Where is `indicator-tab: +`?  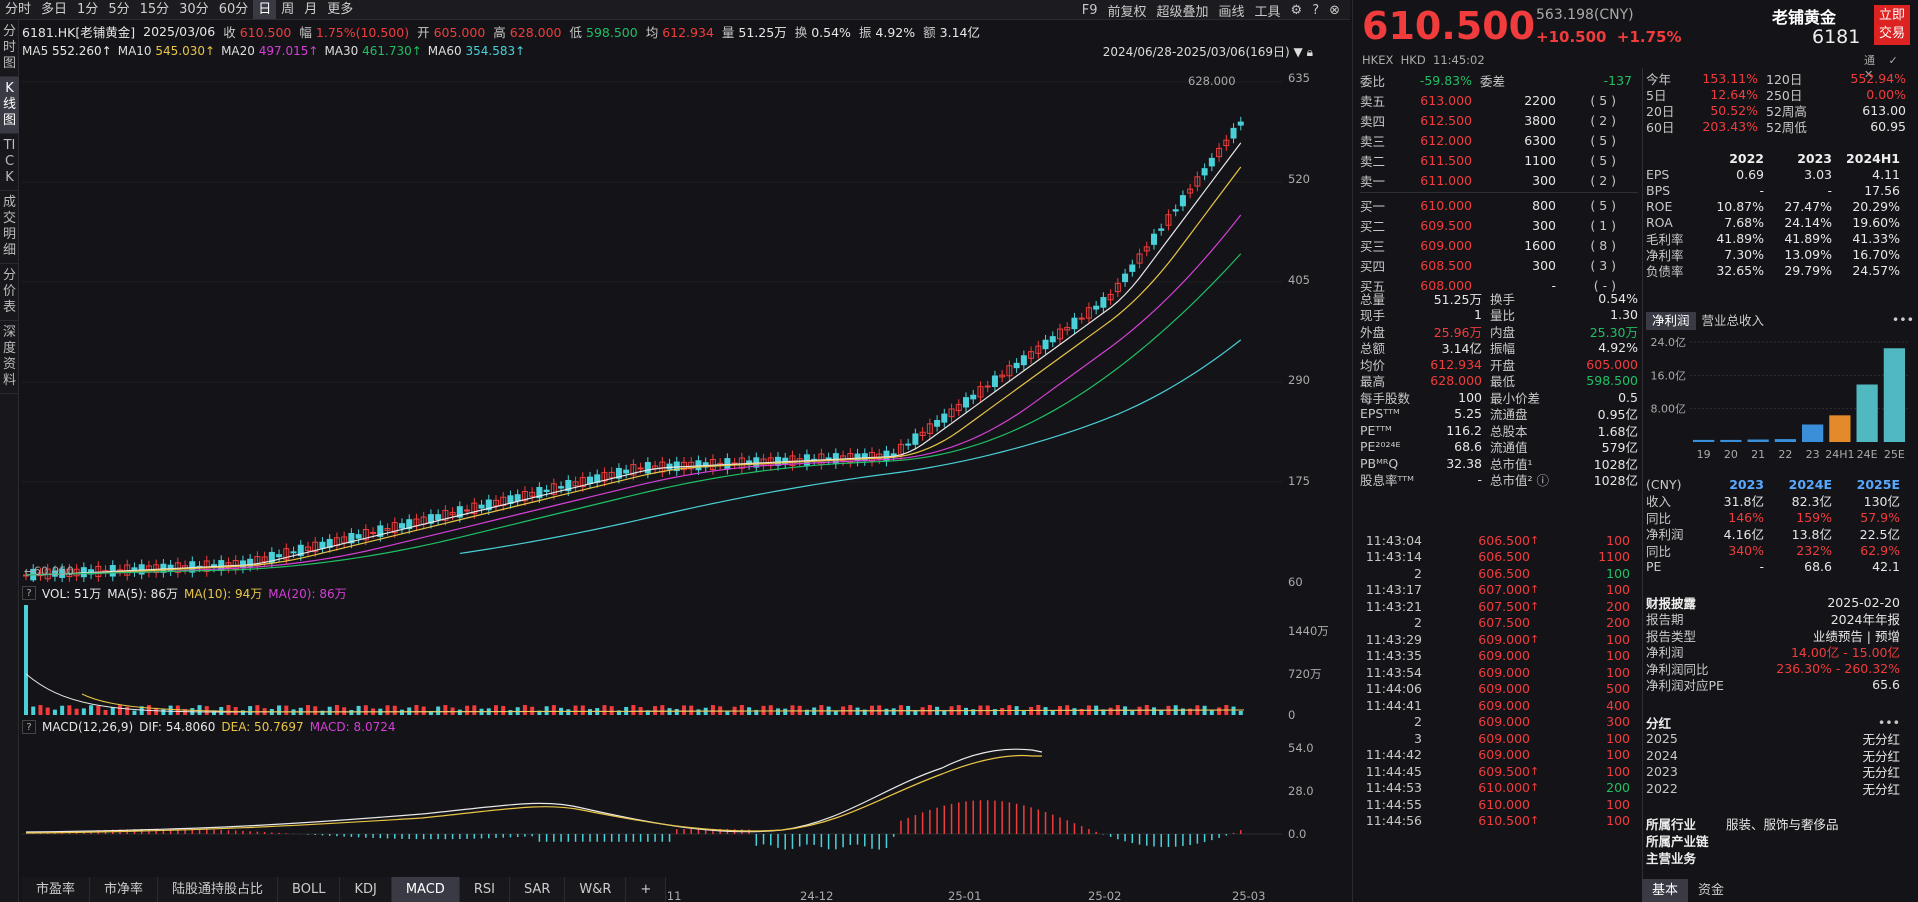
indicator-tab: + is located at coordinates (646, 889).